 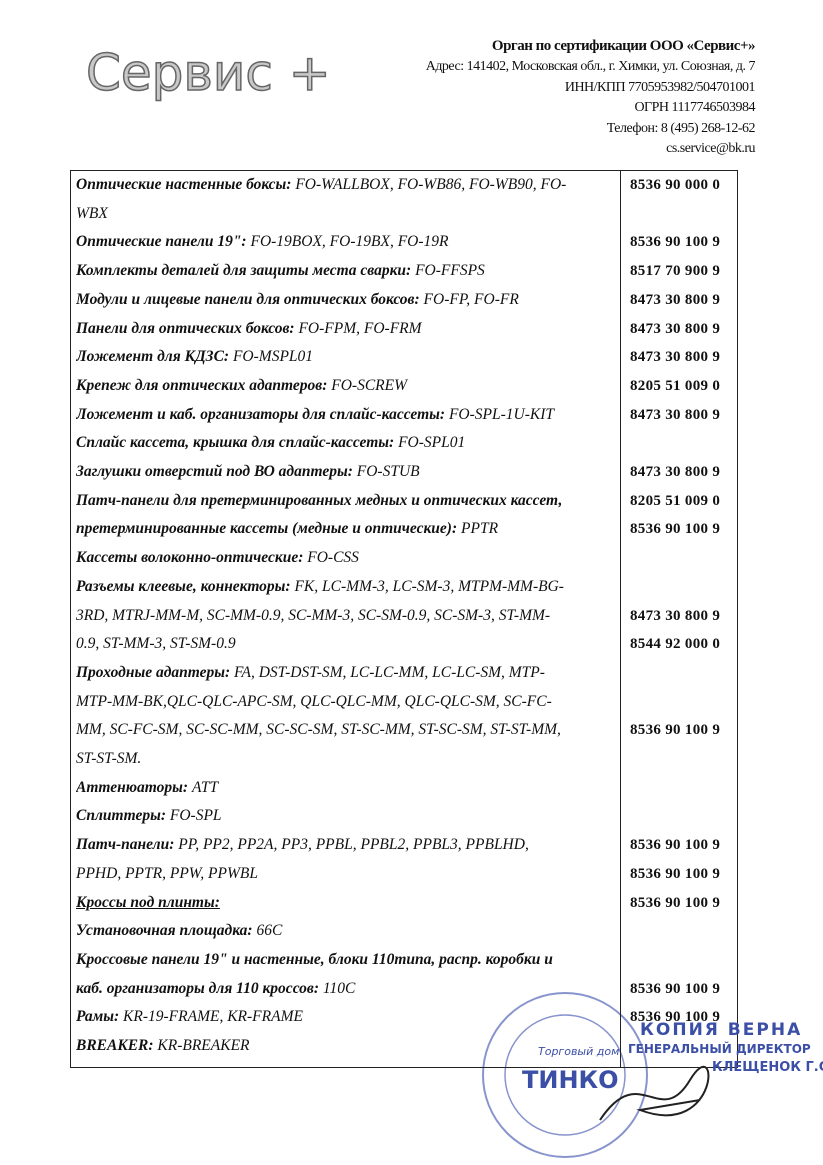 What do you see at coordinates (115, 1045) in the screenshot?
I see `row-label: BREAKER:` at bounding box center [115, 1045].